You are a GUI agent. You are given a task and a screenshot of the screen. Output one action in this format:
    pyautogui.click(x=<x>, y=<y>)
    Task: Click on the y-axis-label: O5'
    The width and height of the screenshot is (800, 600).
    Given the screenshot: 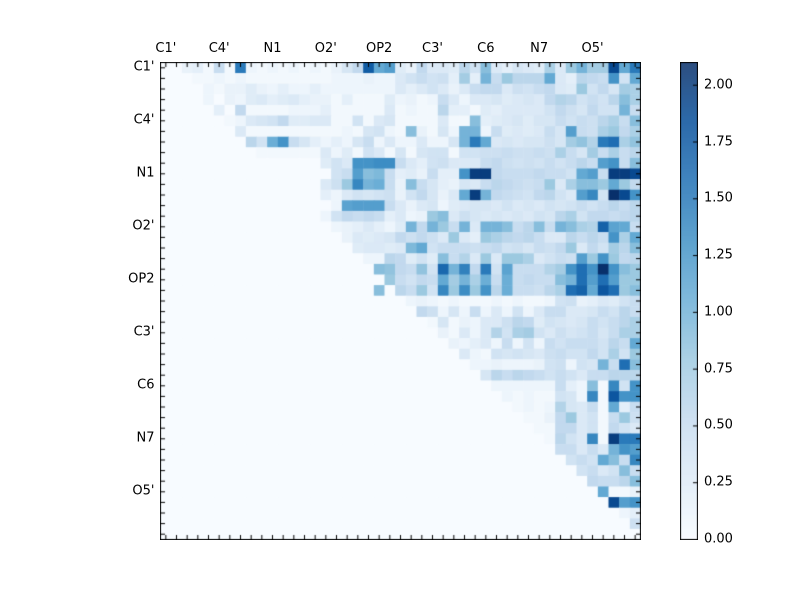 What is the action you would take?
    pyautogui.click(x=143, y=491)
    